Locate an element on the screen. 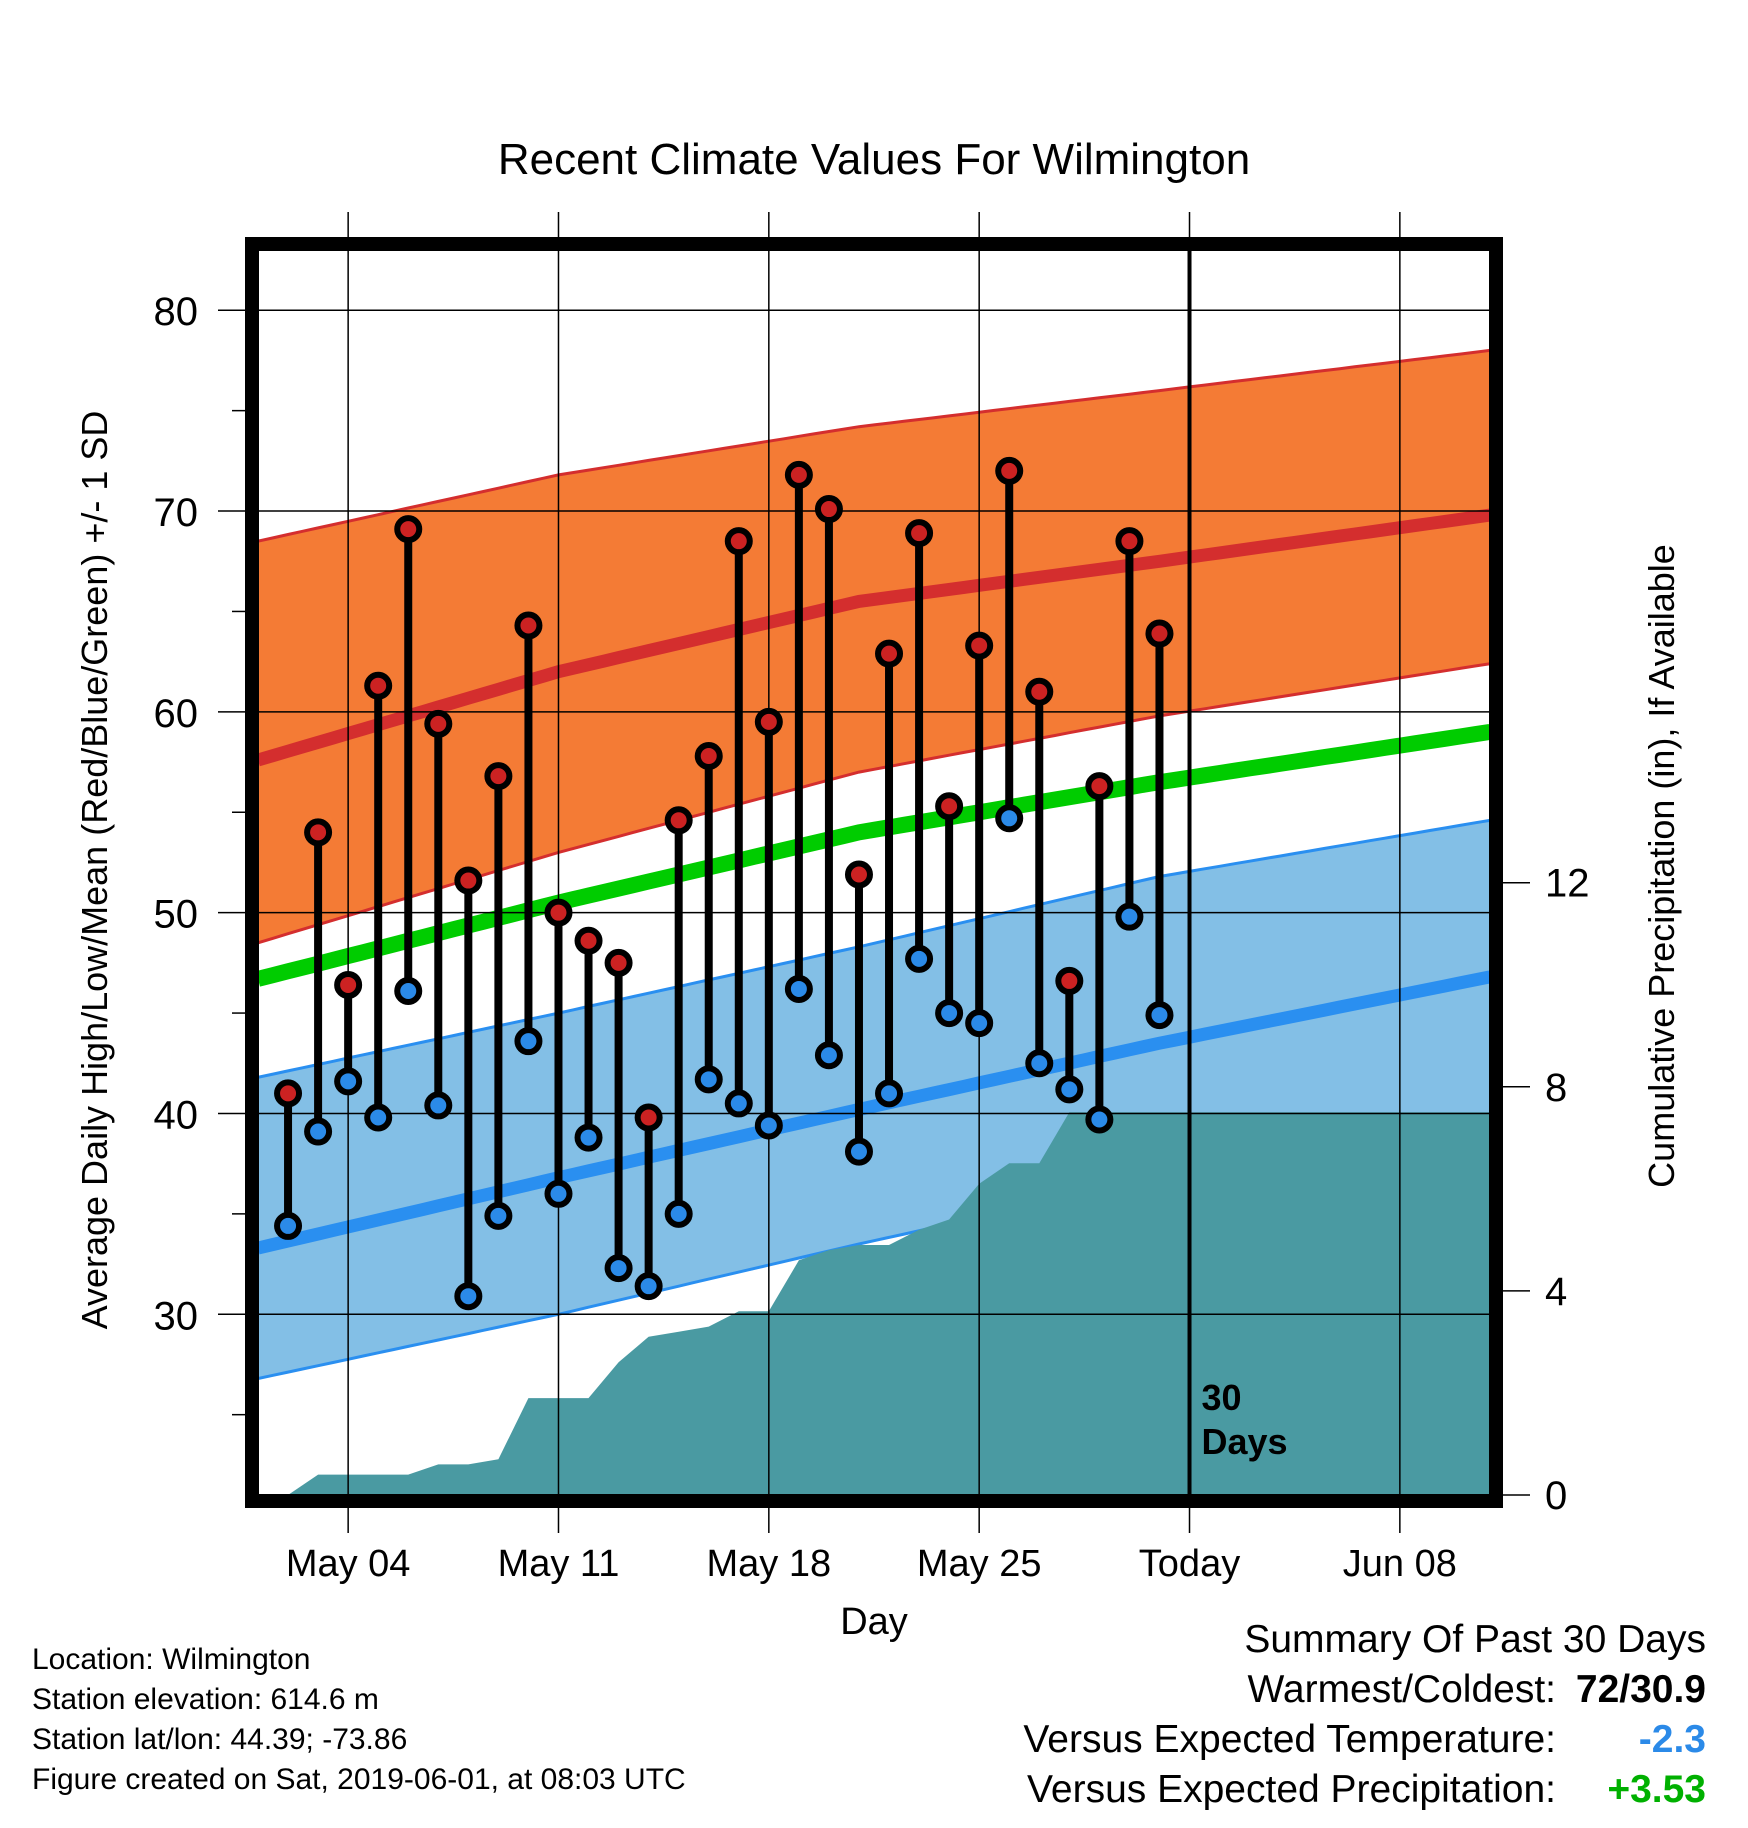 The image size is (1748, 1828). precip-departure-value: +3.53 is located at coordinates (1656, 1789).